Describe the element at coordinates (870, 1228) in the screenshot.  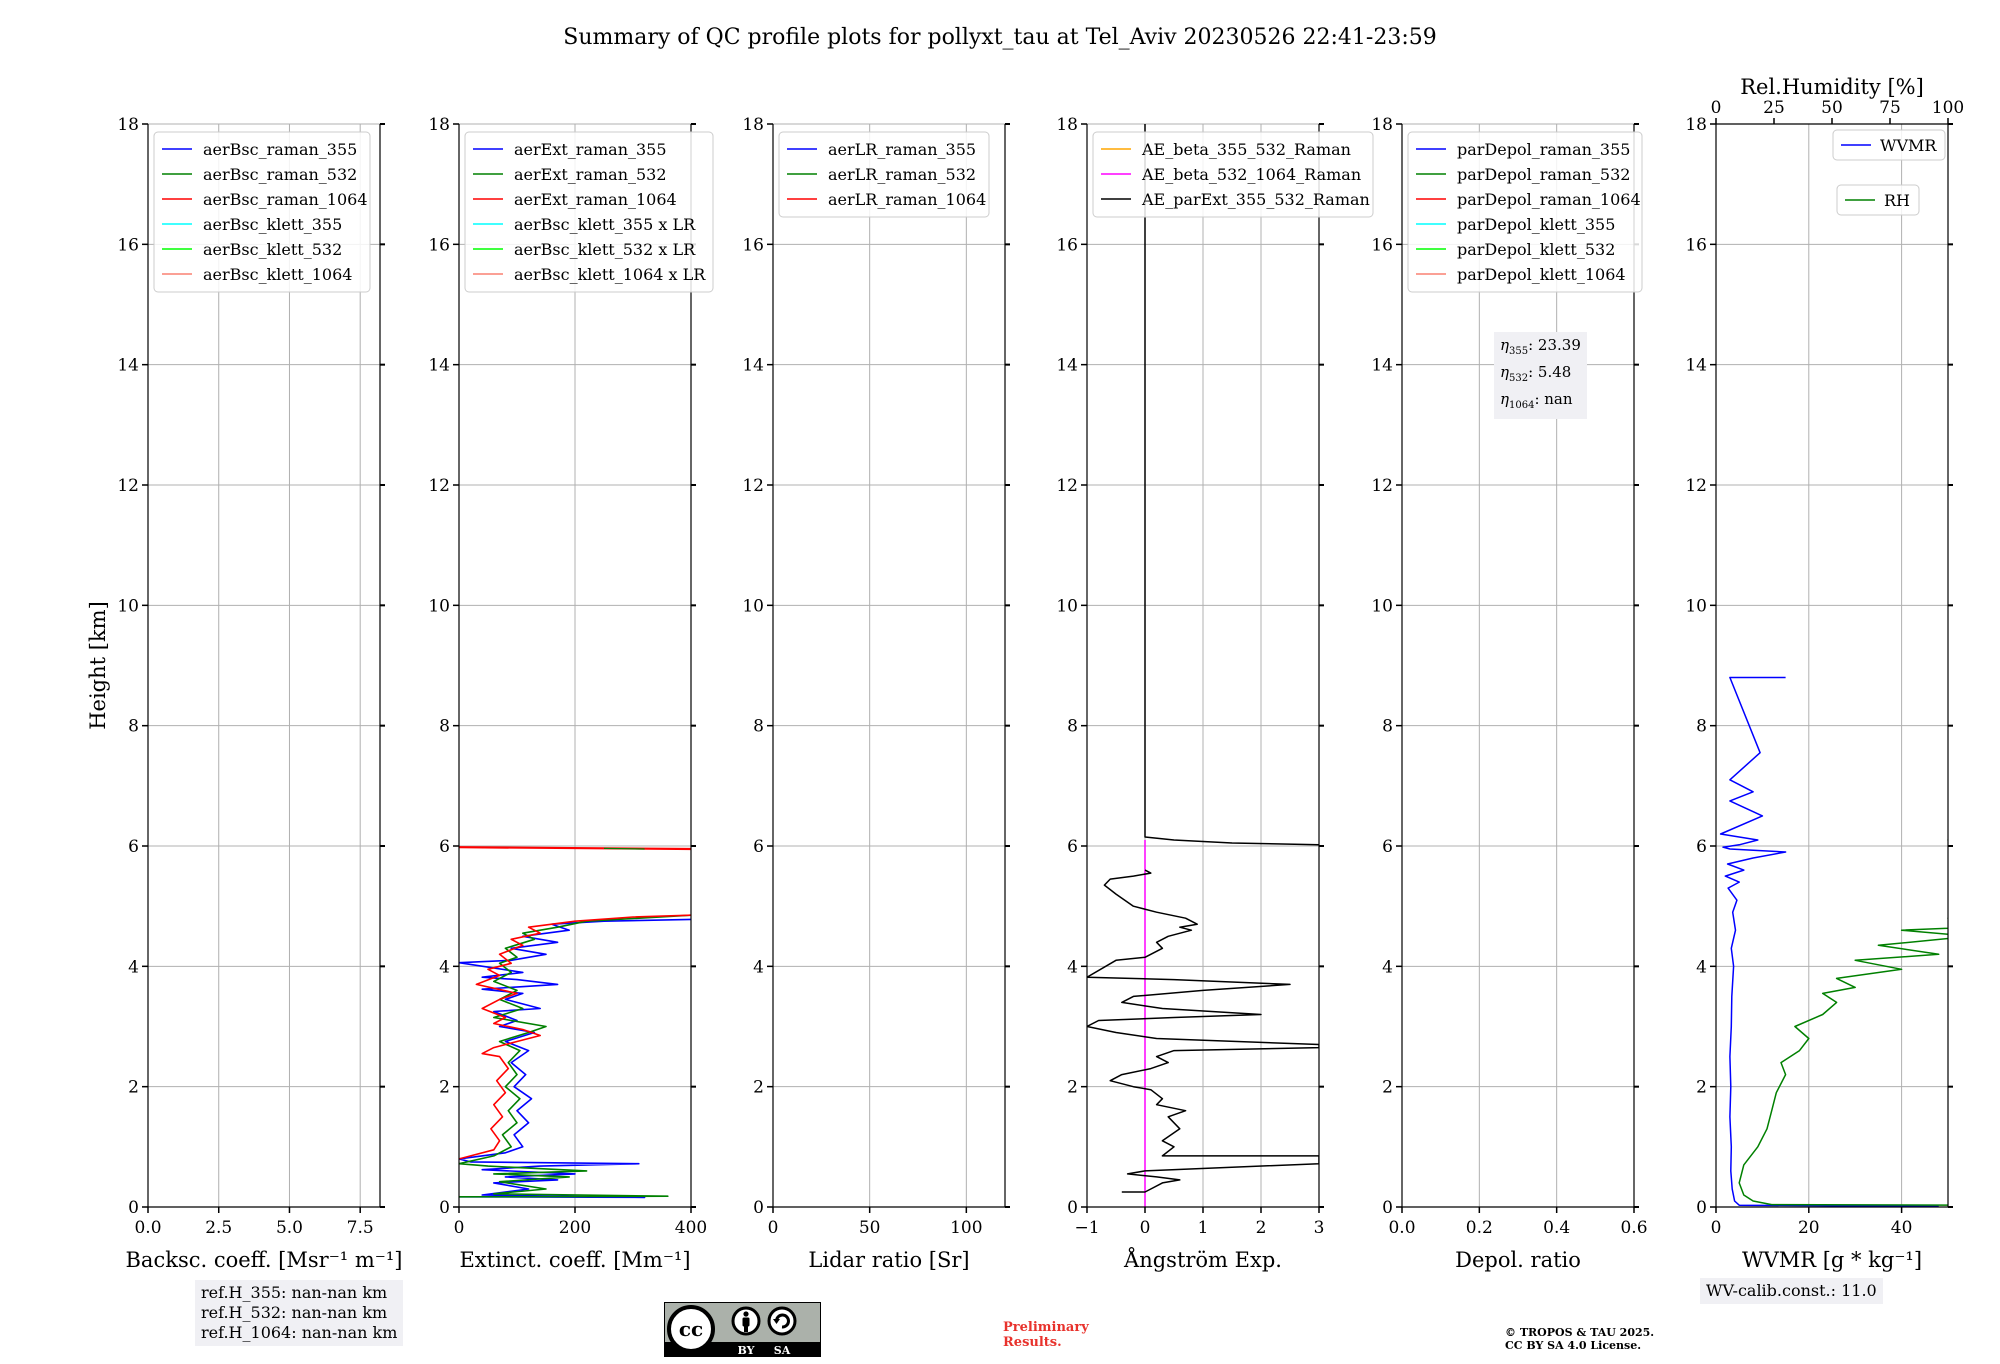
I see `x-tick-label: 50` at that location.